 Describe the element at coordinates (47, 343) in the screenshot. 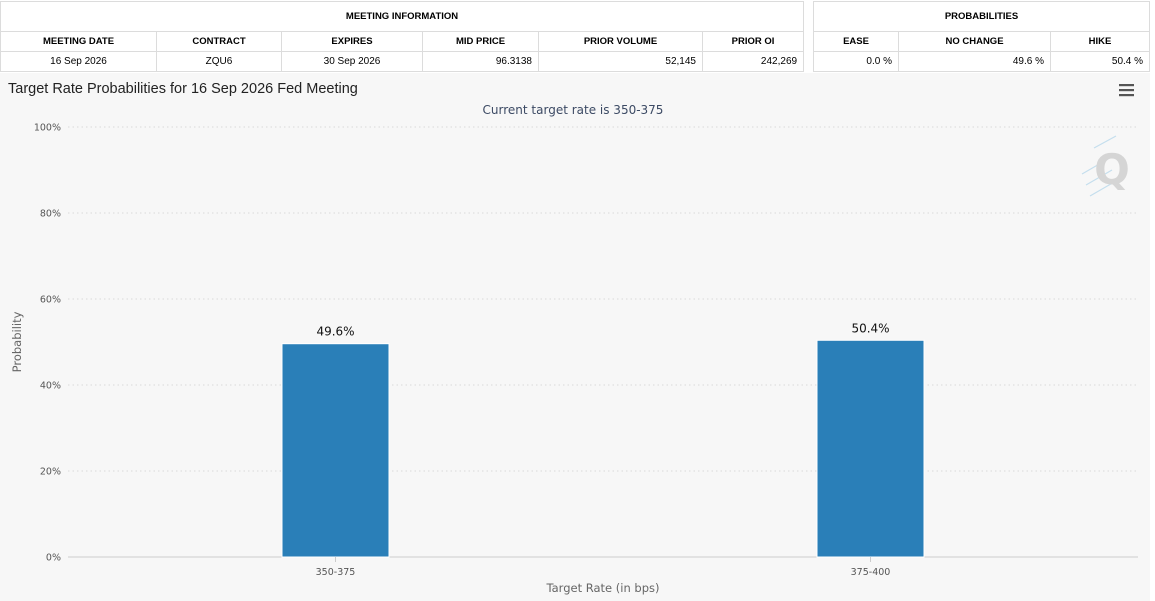

I see `y-axis-ticks: 0% 20% 40% 60% 80% 100%` at that location.